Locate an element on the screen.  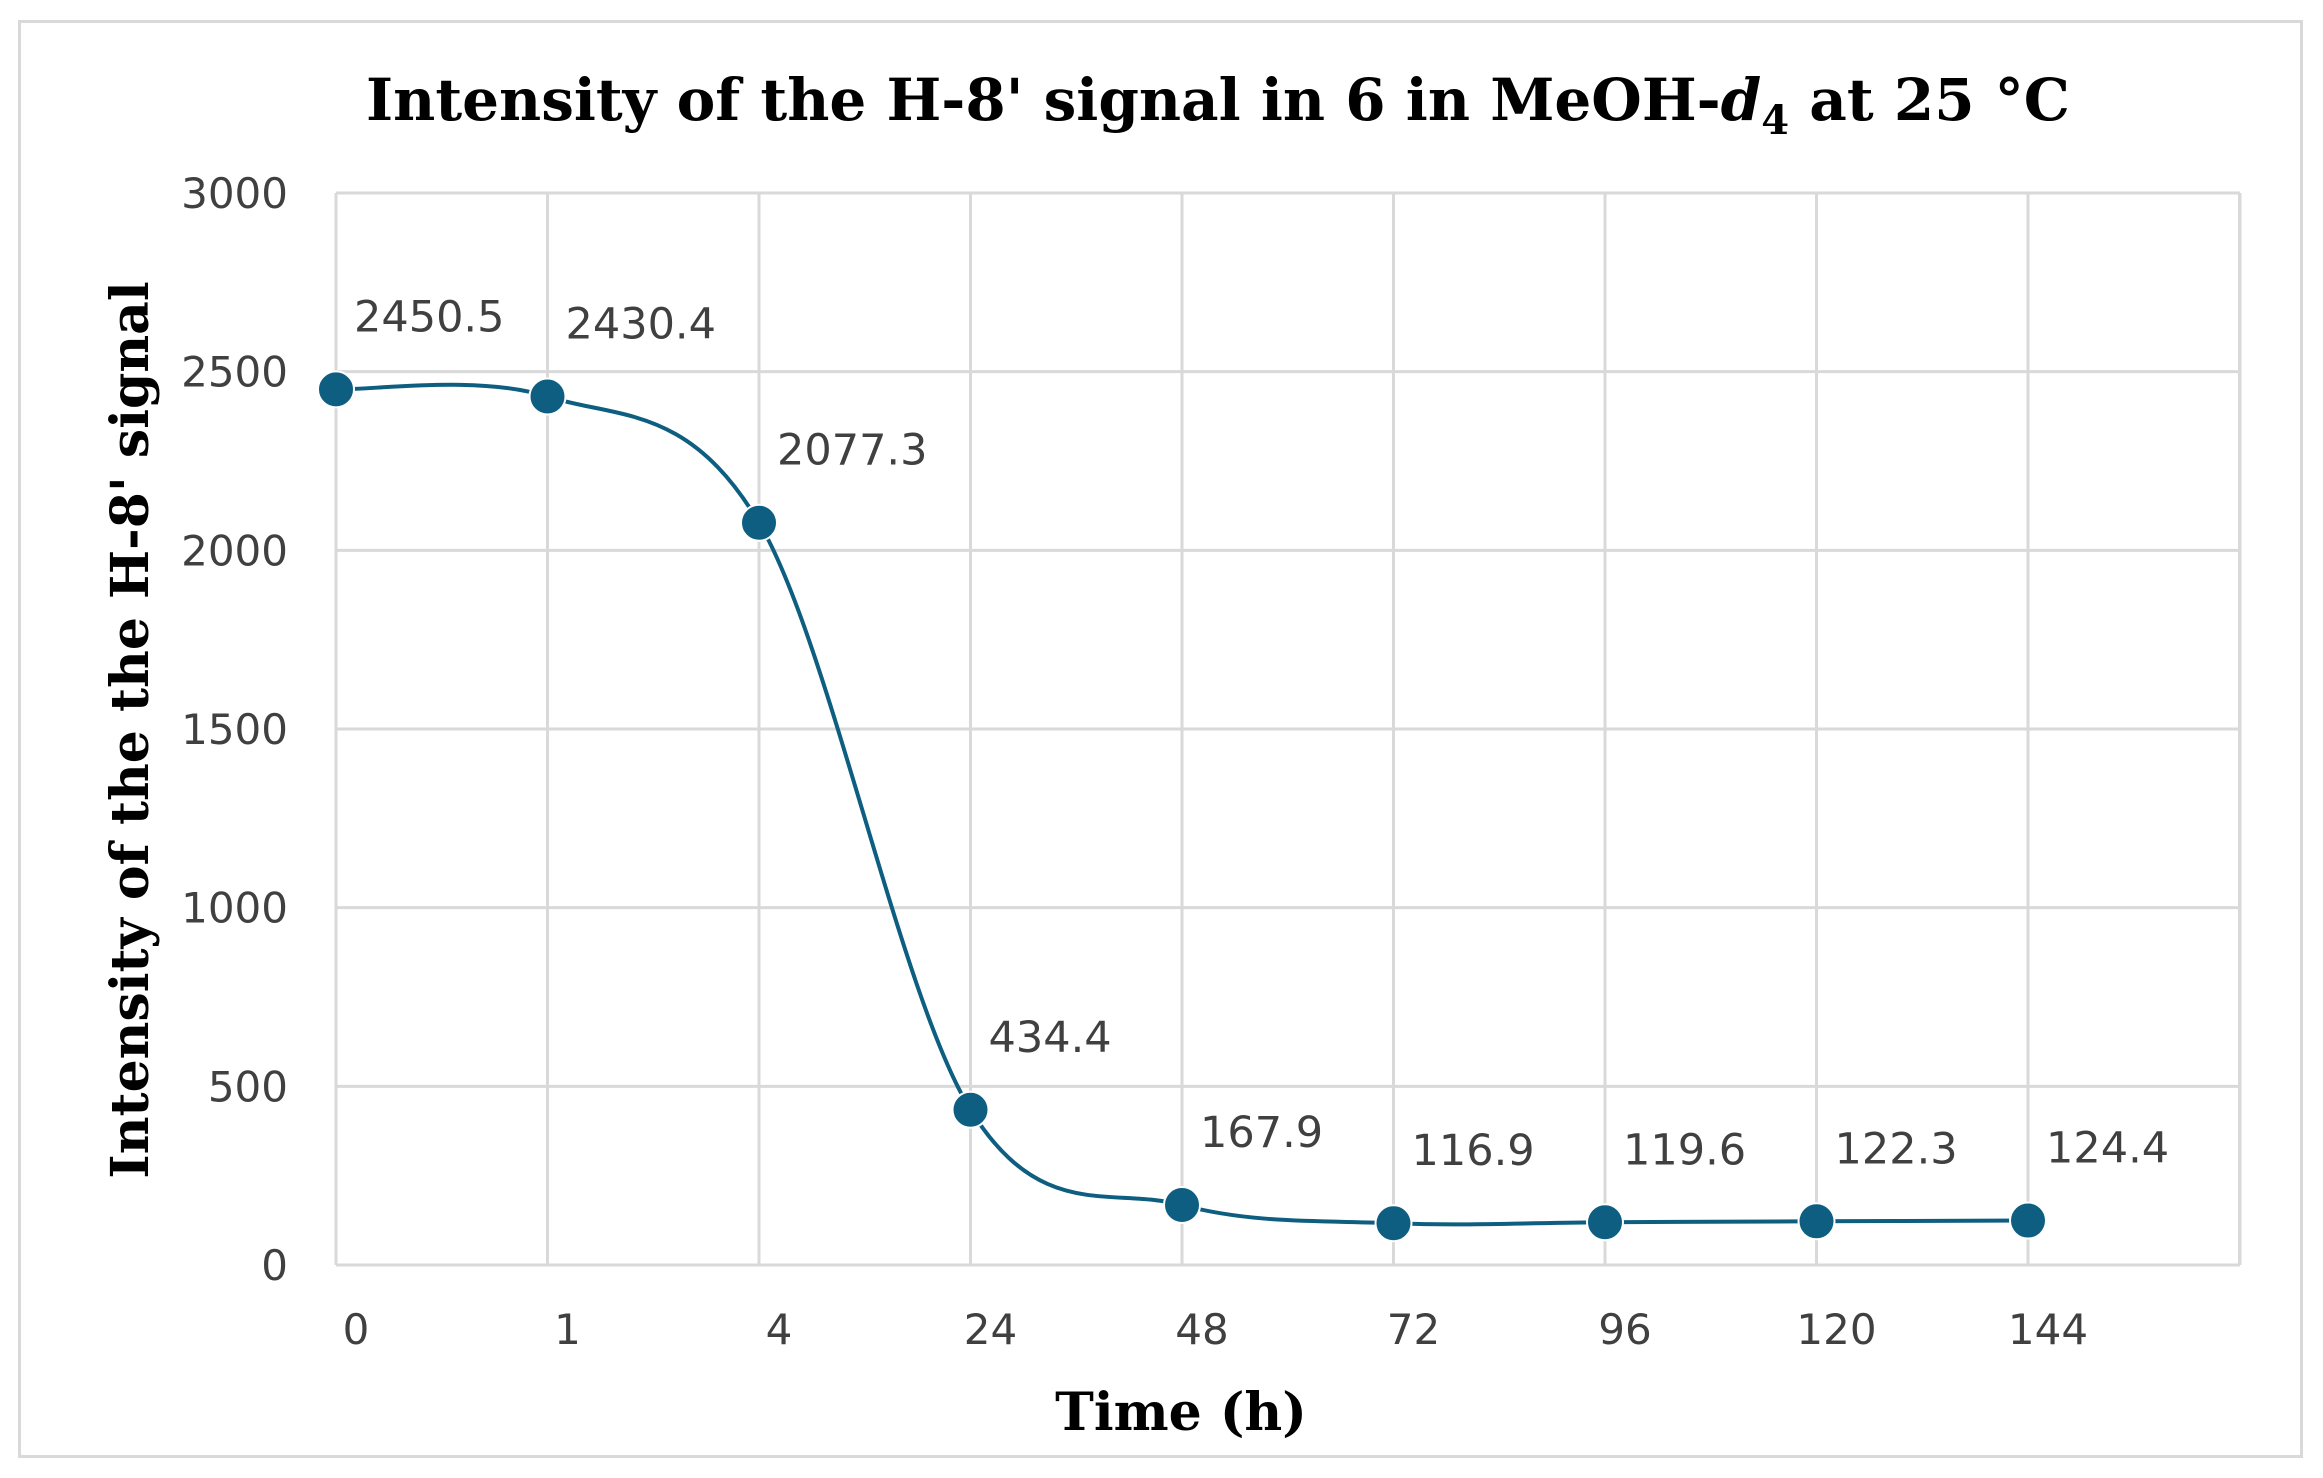
y-tick-label: 2500 is located at coordinates (234, 372).